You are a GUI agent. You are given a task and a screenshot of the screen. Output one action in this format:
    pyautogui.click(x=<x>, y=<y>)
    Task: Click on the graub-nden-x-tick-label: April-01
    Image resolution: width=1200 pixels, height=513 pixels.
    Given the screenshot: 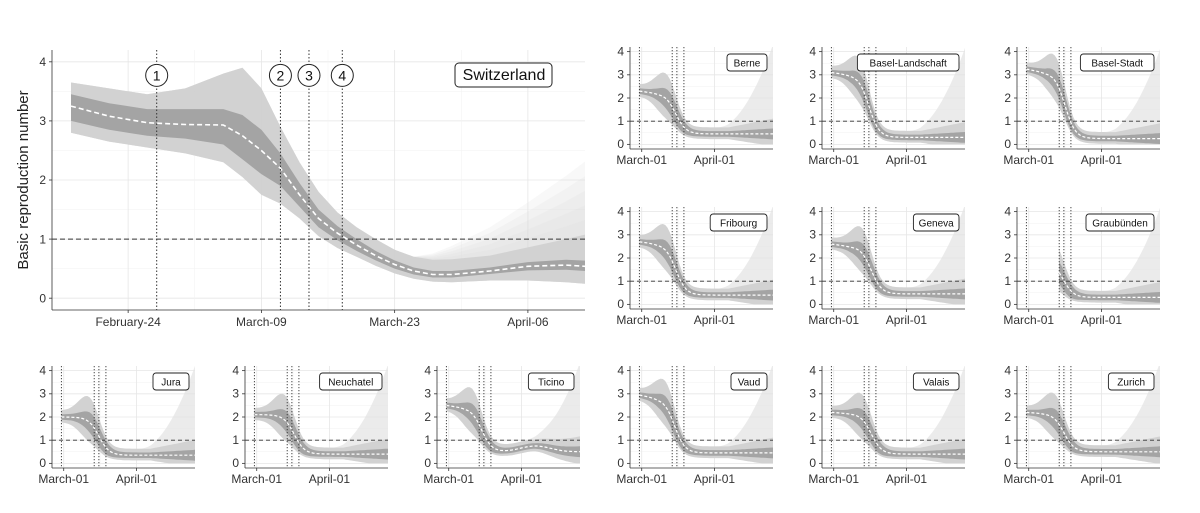 What is the action you would take?
    pyautogui.click(x=1102, y=320)
    